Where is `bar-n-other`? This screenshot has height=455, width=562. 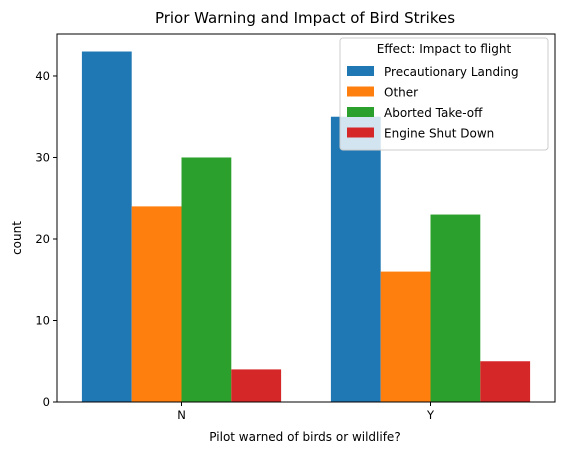
bar-n-other is located at coordinates (156, 304).